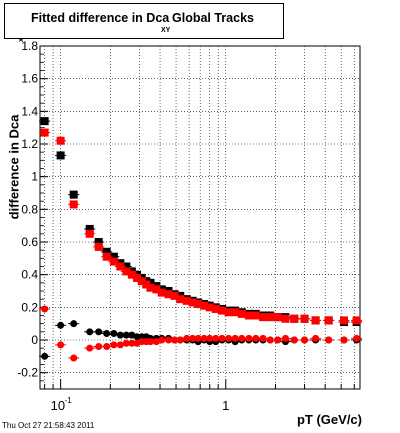  What do you see at coordinates (329, 419) in the screenshot?
I see `x-axis-label: pT (GeV/c)` at bounding box center [329, 419].